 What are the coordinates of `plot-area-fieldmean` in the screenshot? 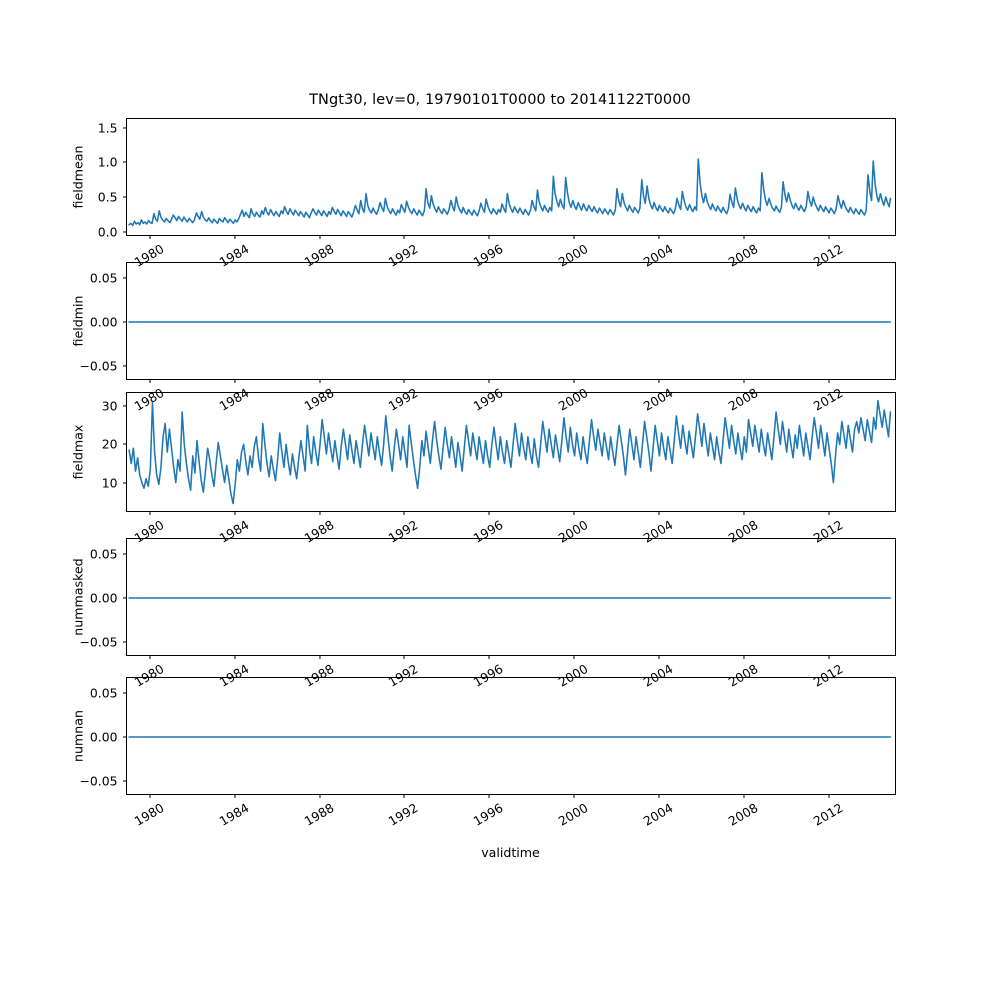 It's located at (511, 177).